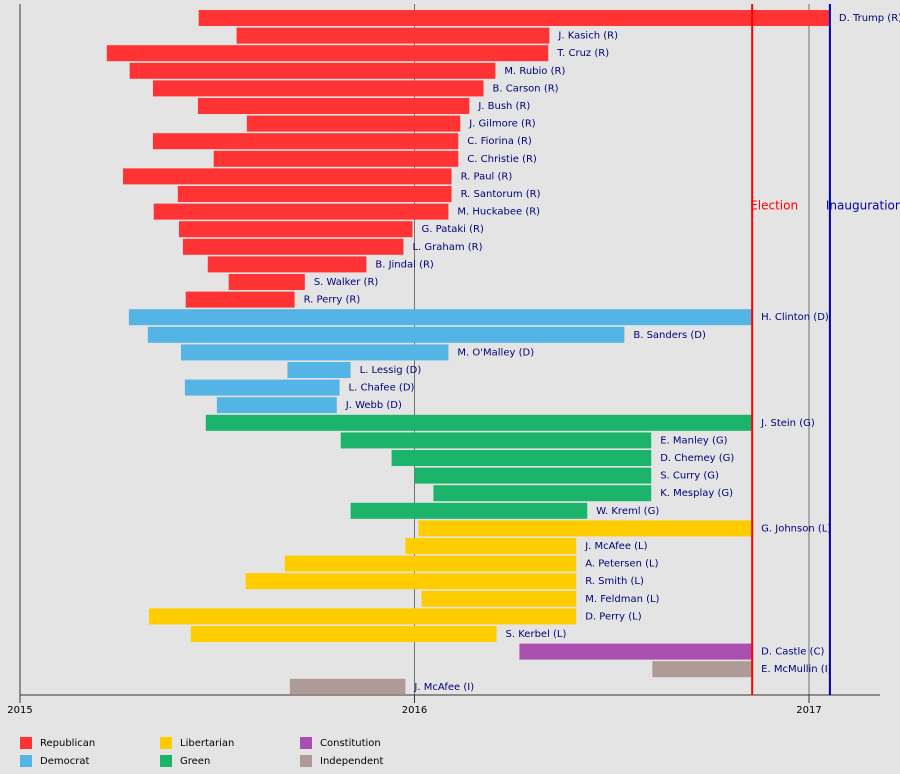 This screenshot has height=774, width=900. Describe the element at coordinates (404, 264) in the screenshot. I see `bar-label: B. Jindal (R)` at that location.